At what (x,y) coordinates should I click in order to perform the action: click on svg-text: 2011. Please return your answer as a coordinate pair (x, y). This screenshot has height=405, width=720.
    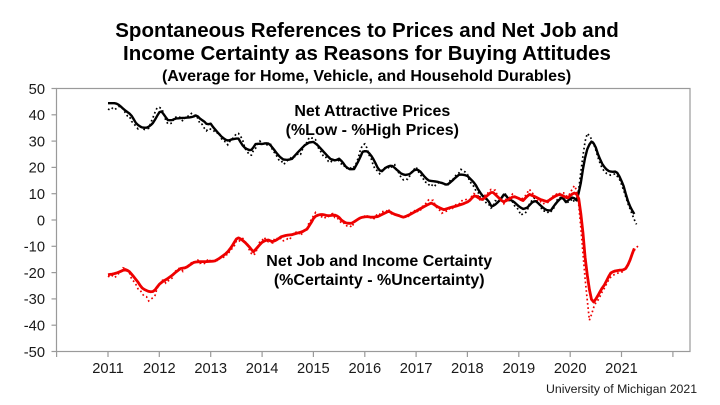
    Looking at the image, I should click on (108, 369).